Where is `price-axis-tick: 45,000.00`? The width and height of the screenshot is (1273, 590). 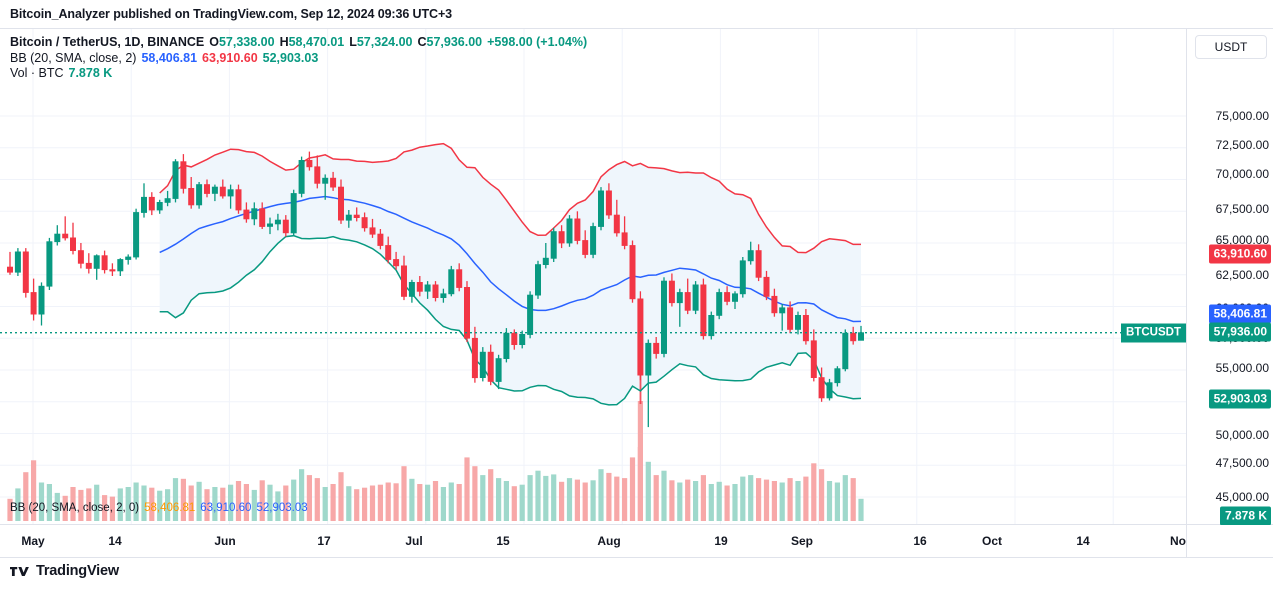 price-axis-tick: 45,000.00 is located at coordinates (1242, 497).